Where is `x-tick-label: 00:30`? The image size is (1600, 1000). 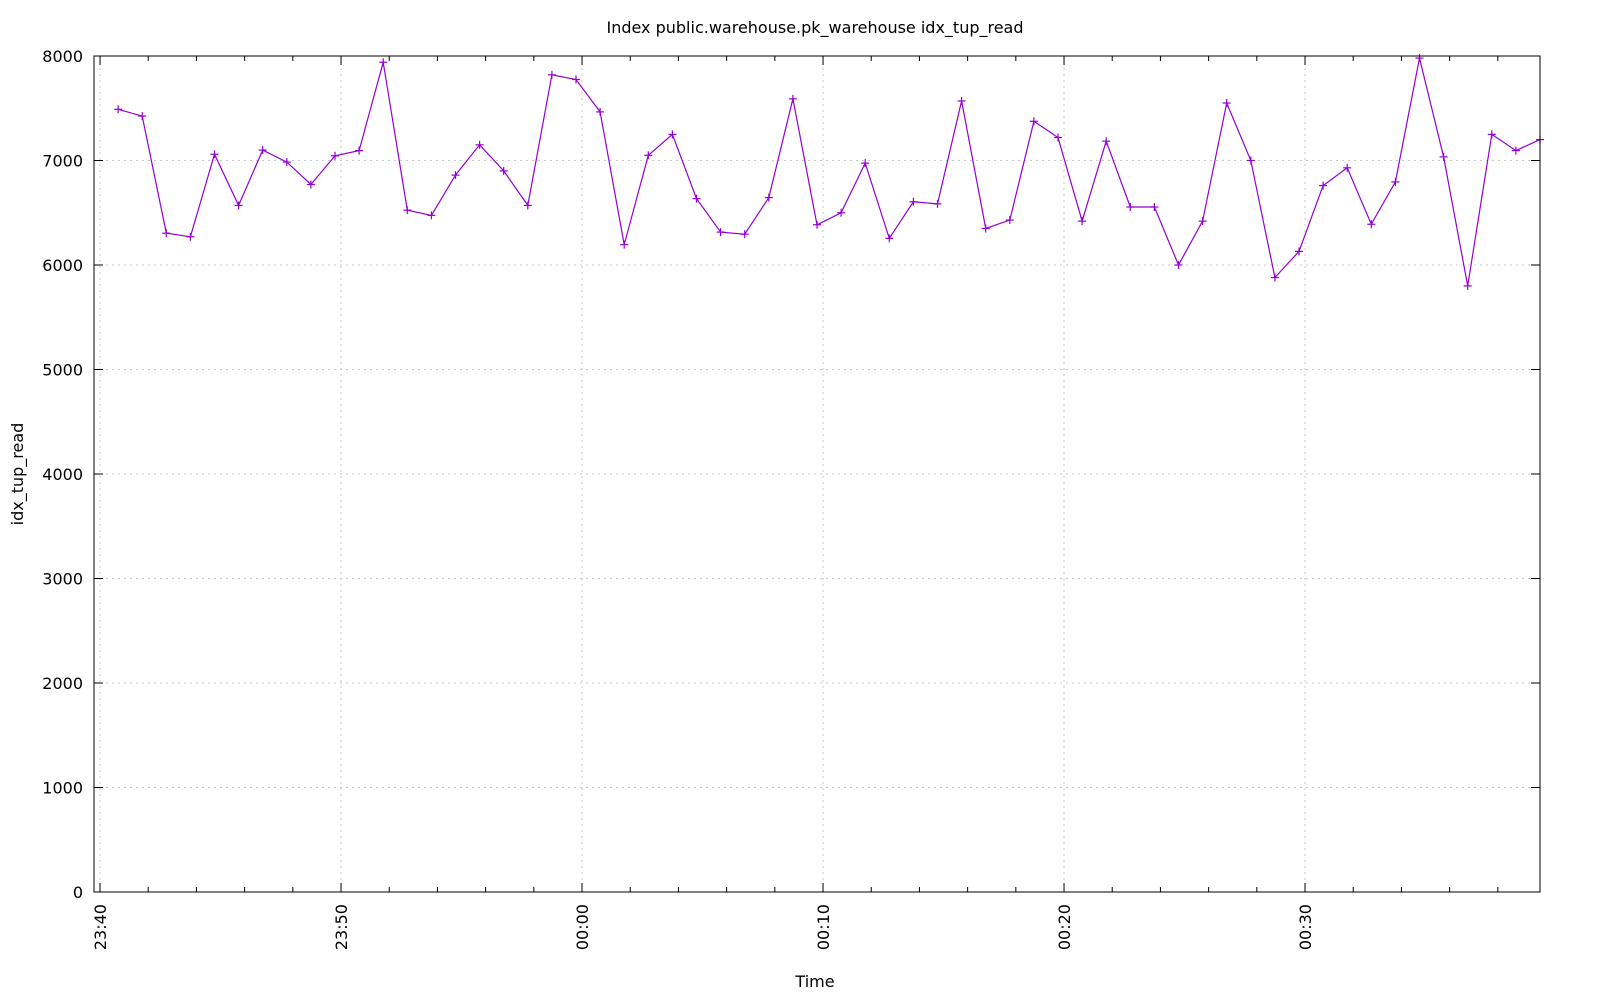
x-tick-label: 00:30 is located at coordinates (1305, 927).